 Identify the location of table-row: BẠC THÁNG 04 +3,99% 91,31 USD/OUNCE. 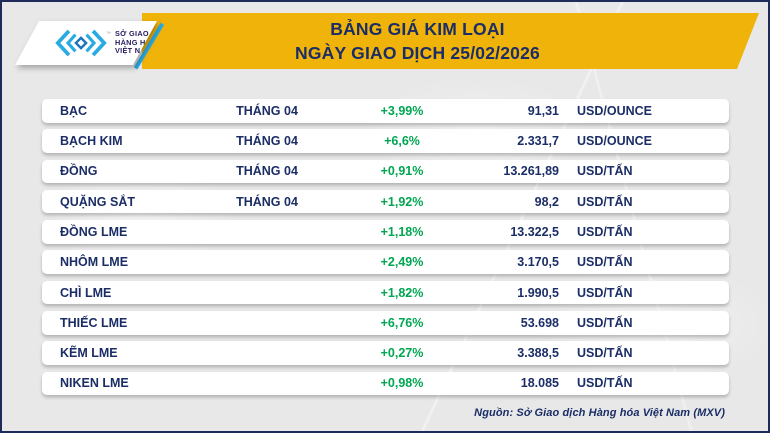
(385, 111).